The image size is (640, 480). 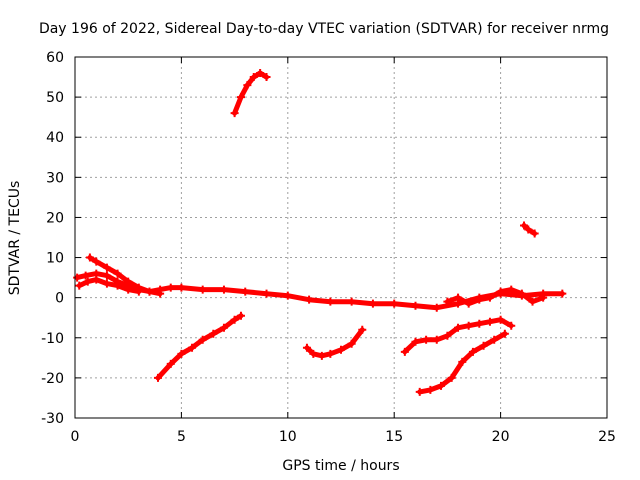 I want to click on series-arc-early-high, so click(x=125, y=275).